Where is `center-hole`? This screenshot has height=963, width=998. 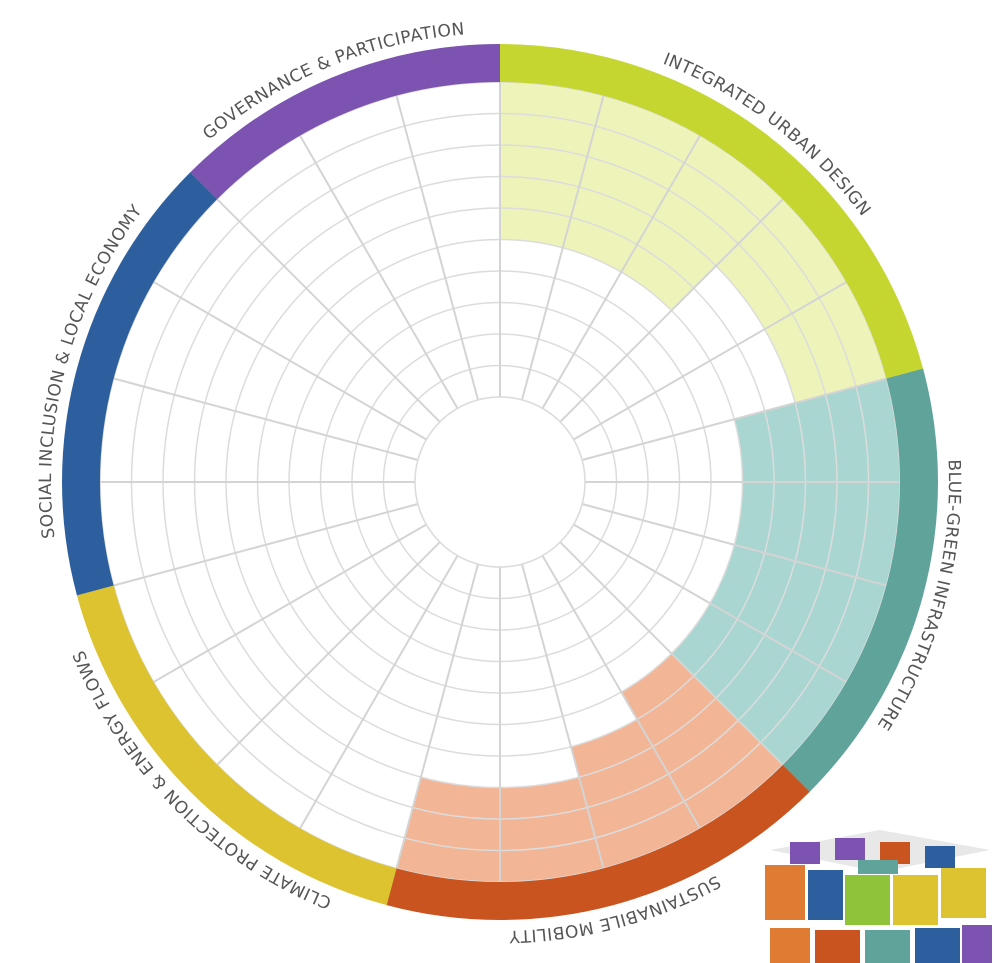 center-hole is located at coordinates (500, 482).